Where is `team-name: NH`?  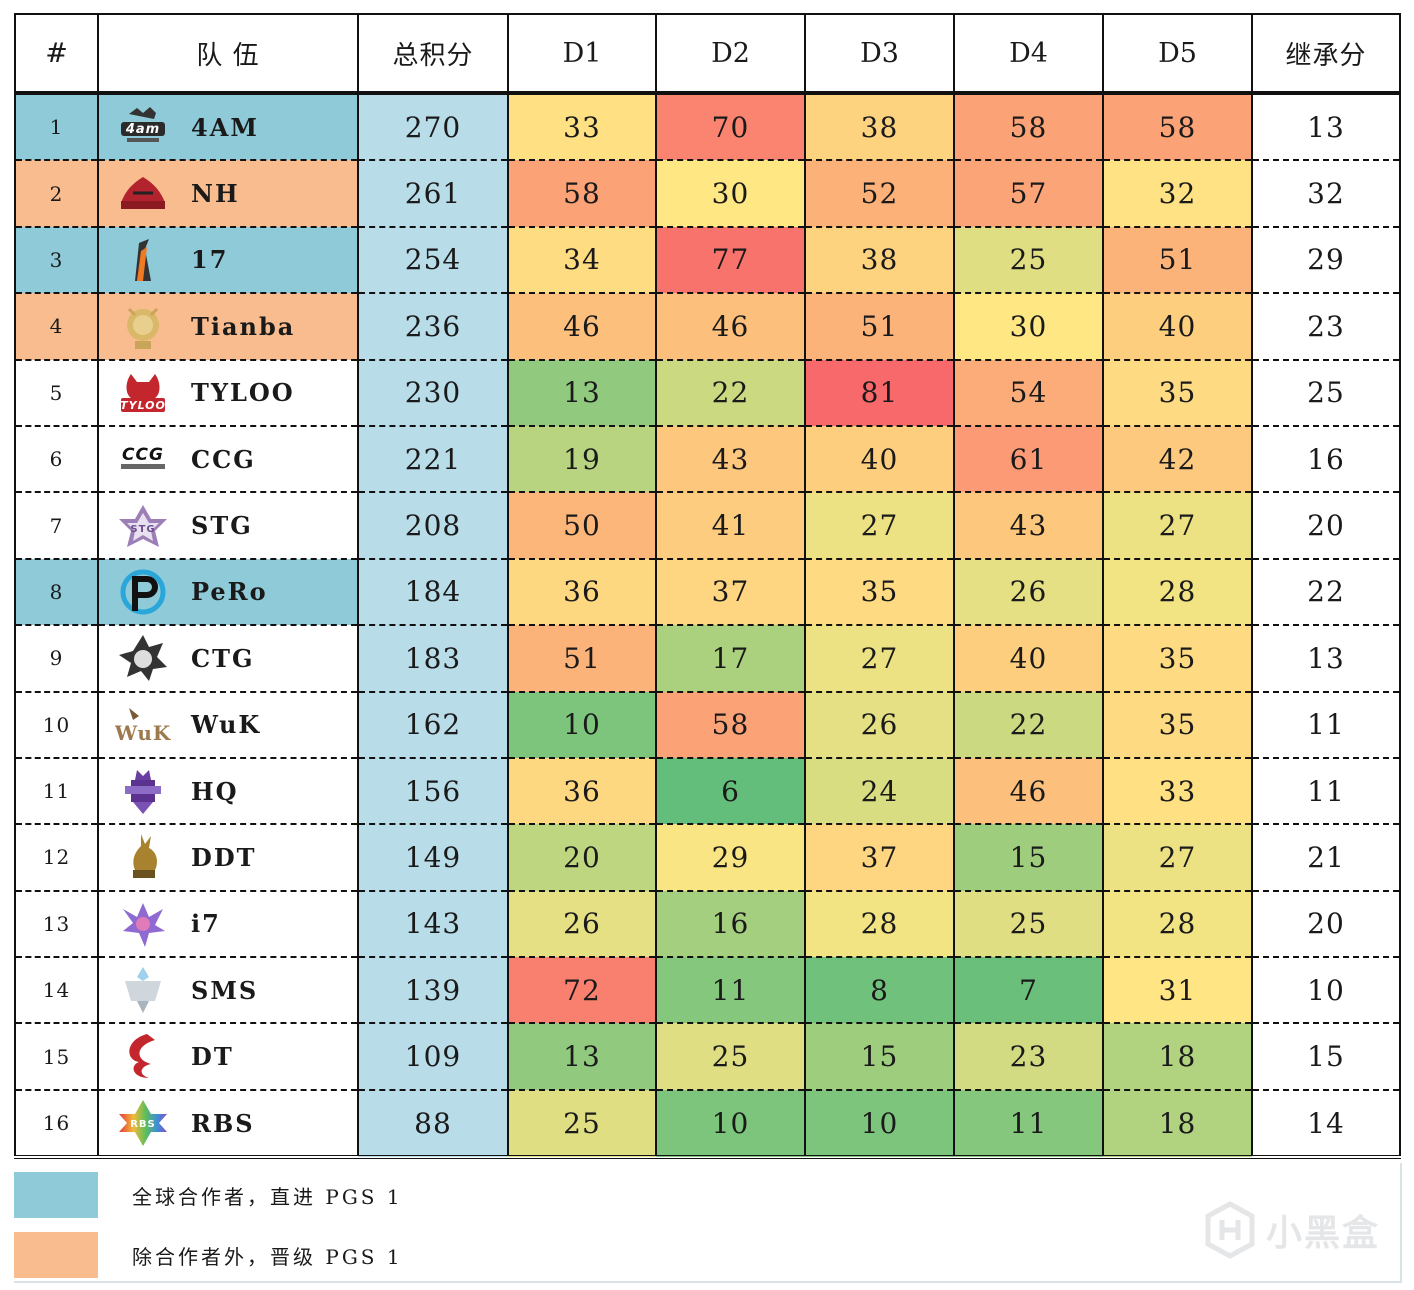 team-name: NH is located at coordinates (215, 194).